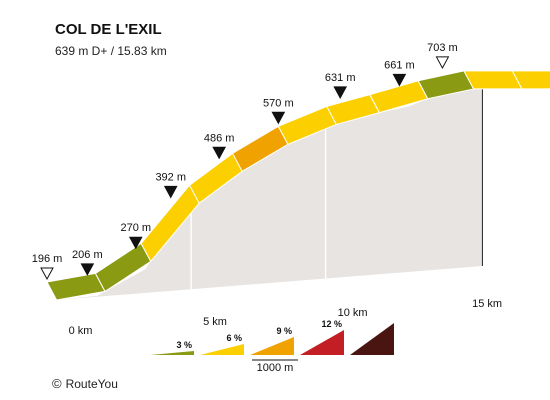 Image resolution: width=550 pixels, height=400 pixels. What do you see at coordinates (340, 78) in the screenshot?
I see `elevation-label: 631 m` at bounding box center [340, 78].